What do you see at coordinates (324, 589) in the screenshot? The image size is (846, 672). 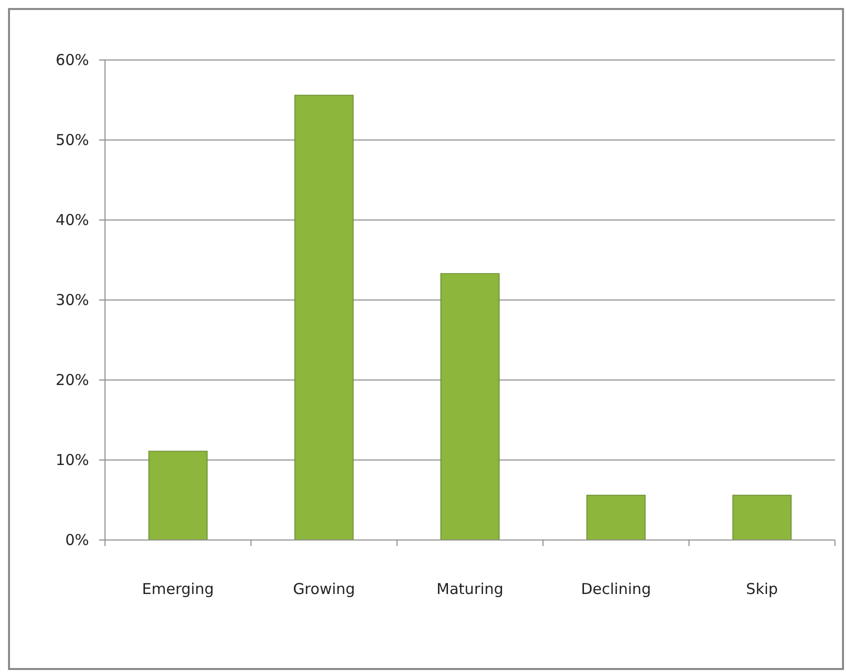 I see `x-tick-label: Growing` at bounding box center [324, 589].